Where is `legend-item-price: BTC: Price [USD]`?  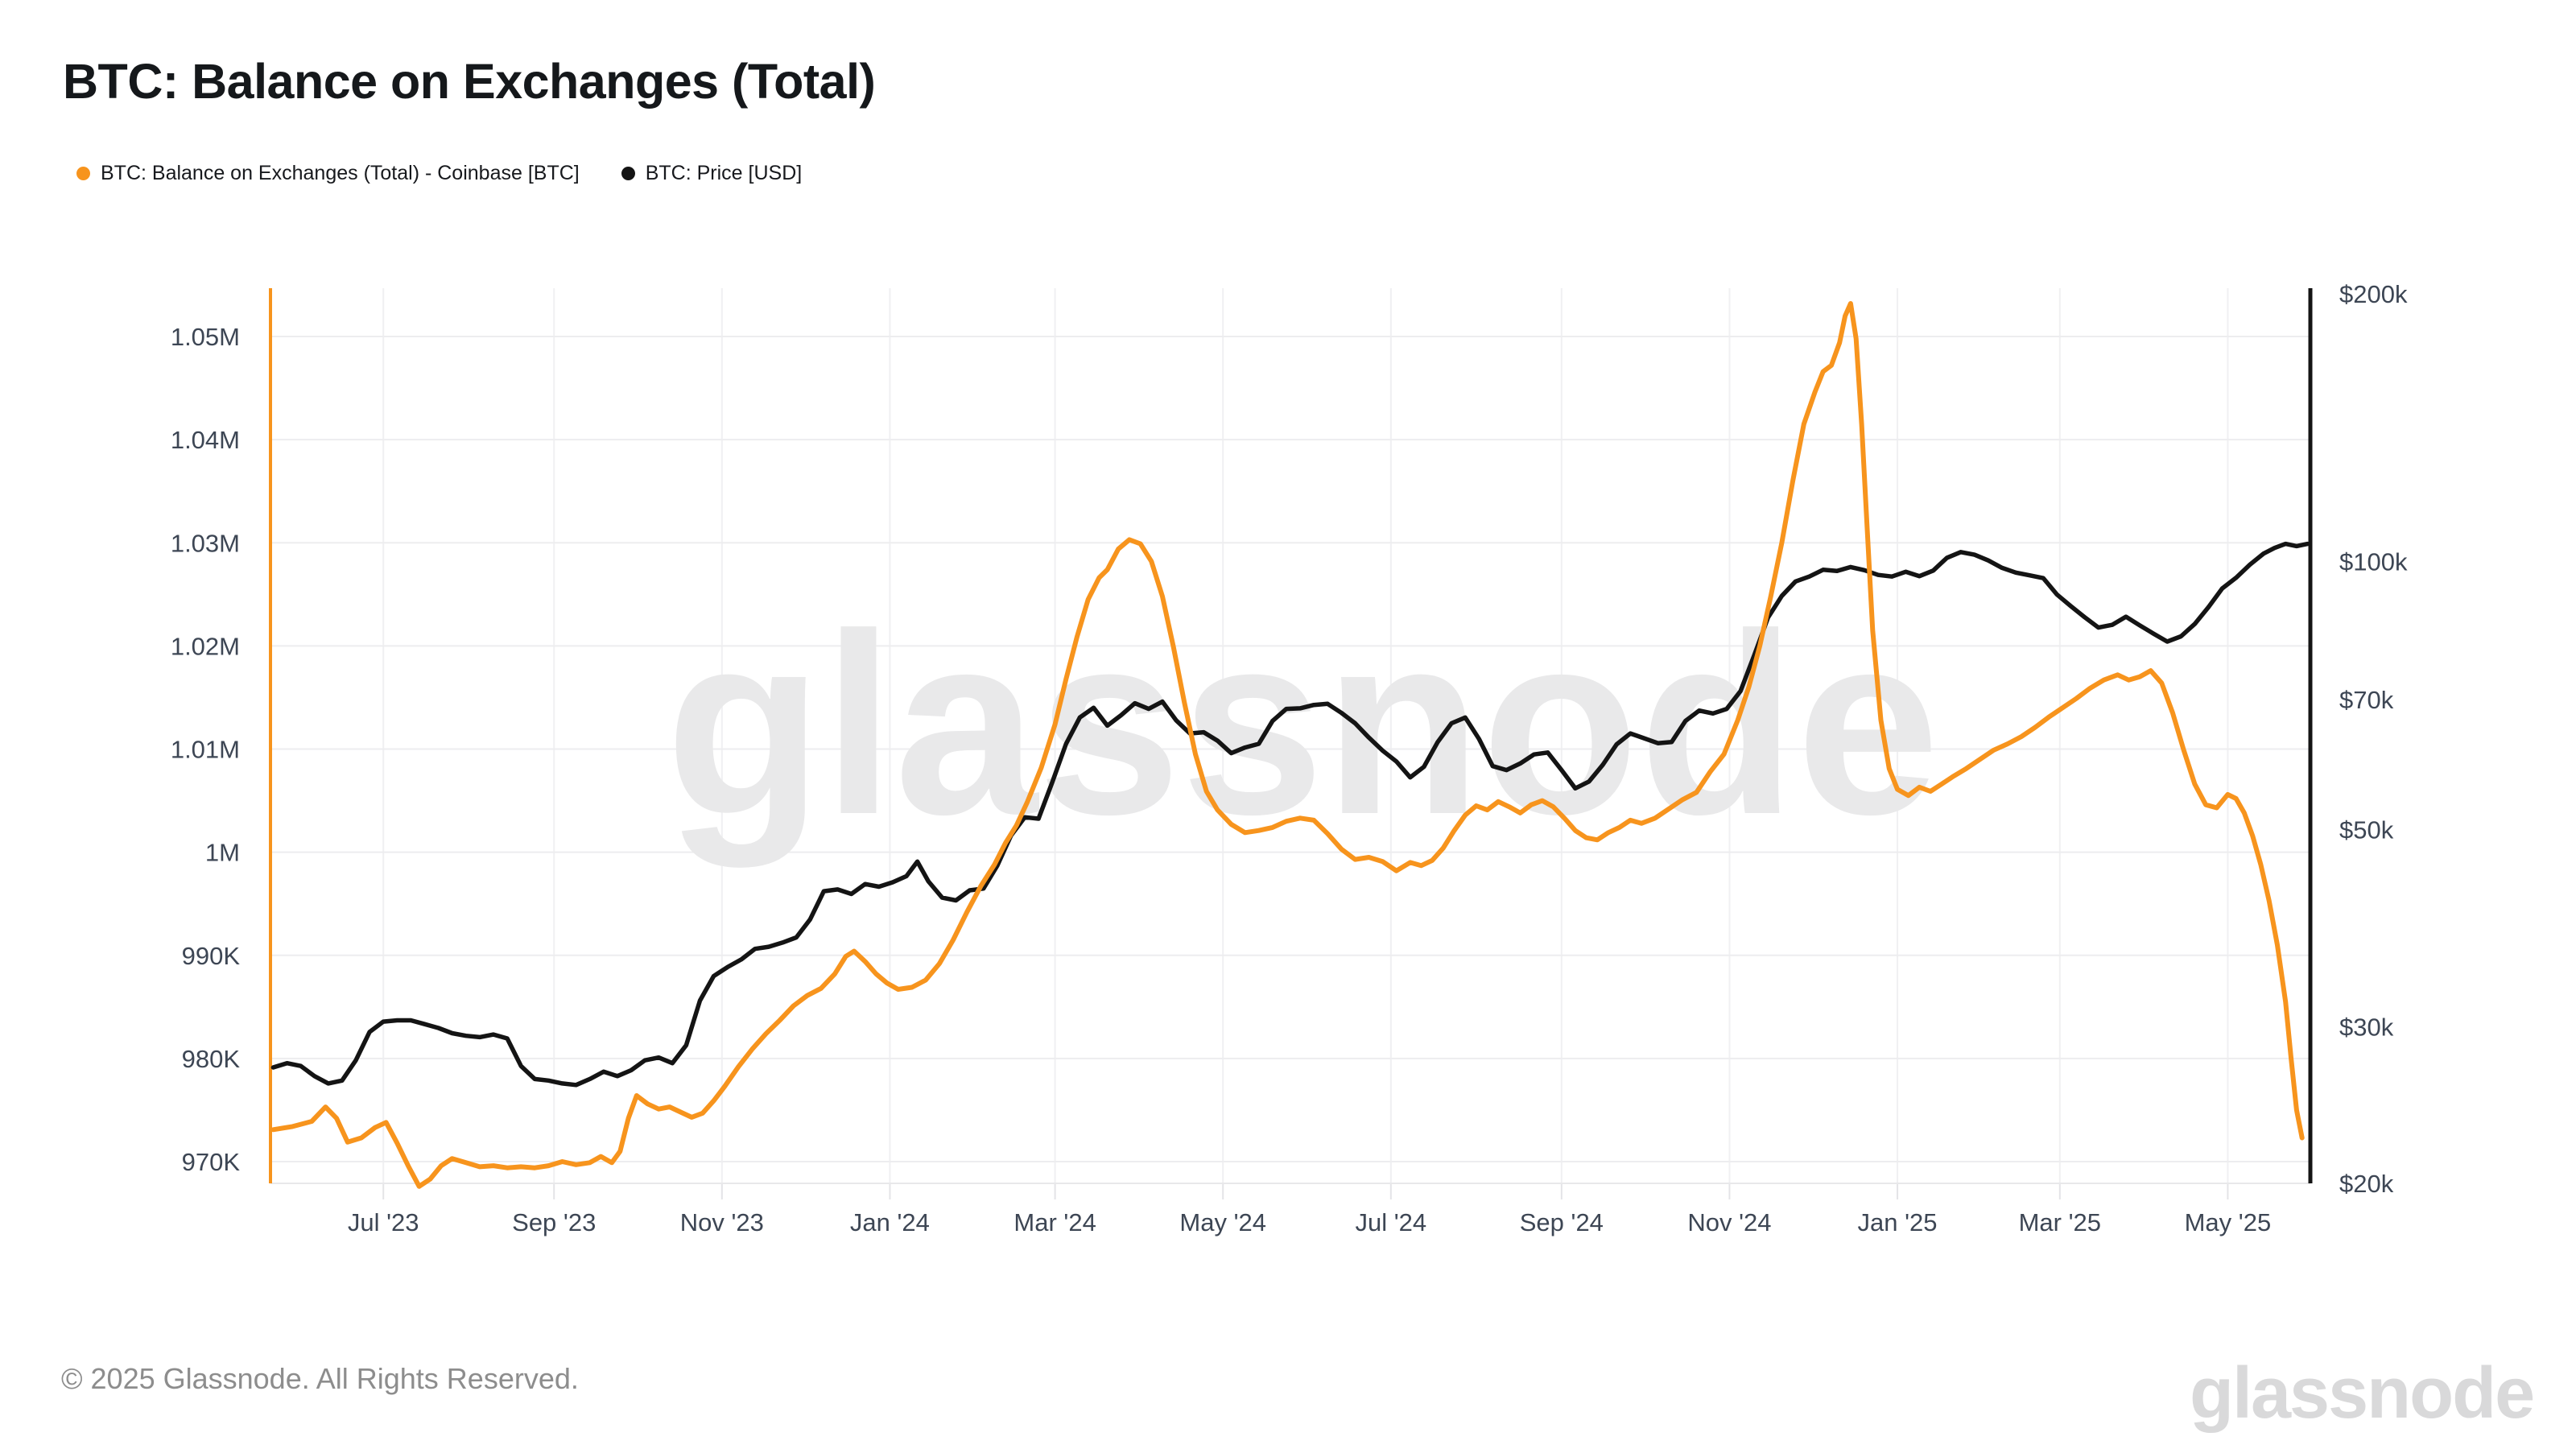
legend-item-price: BTC: Price [USD] is located at coordinates (711, 173).